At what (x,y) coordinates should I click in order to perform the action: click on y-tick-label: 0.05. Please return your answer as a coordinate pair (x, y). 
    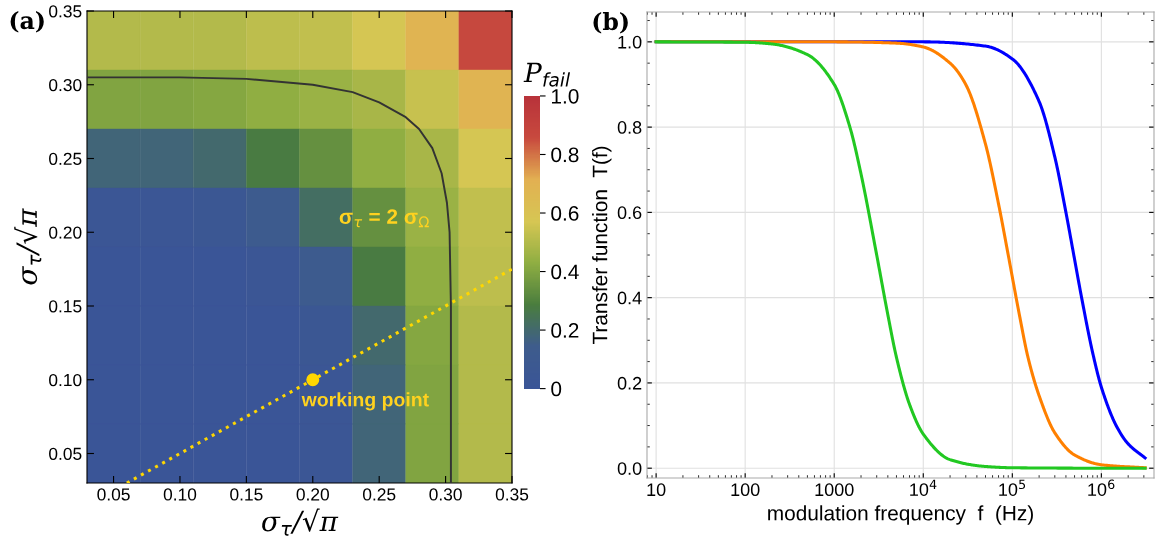
    Looking at the image, I should click on (65, 453).